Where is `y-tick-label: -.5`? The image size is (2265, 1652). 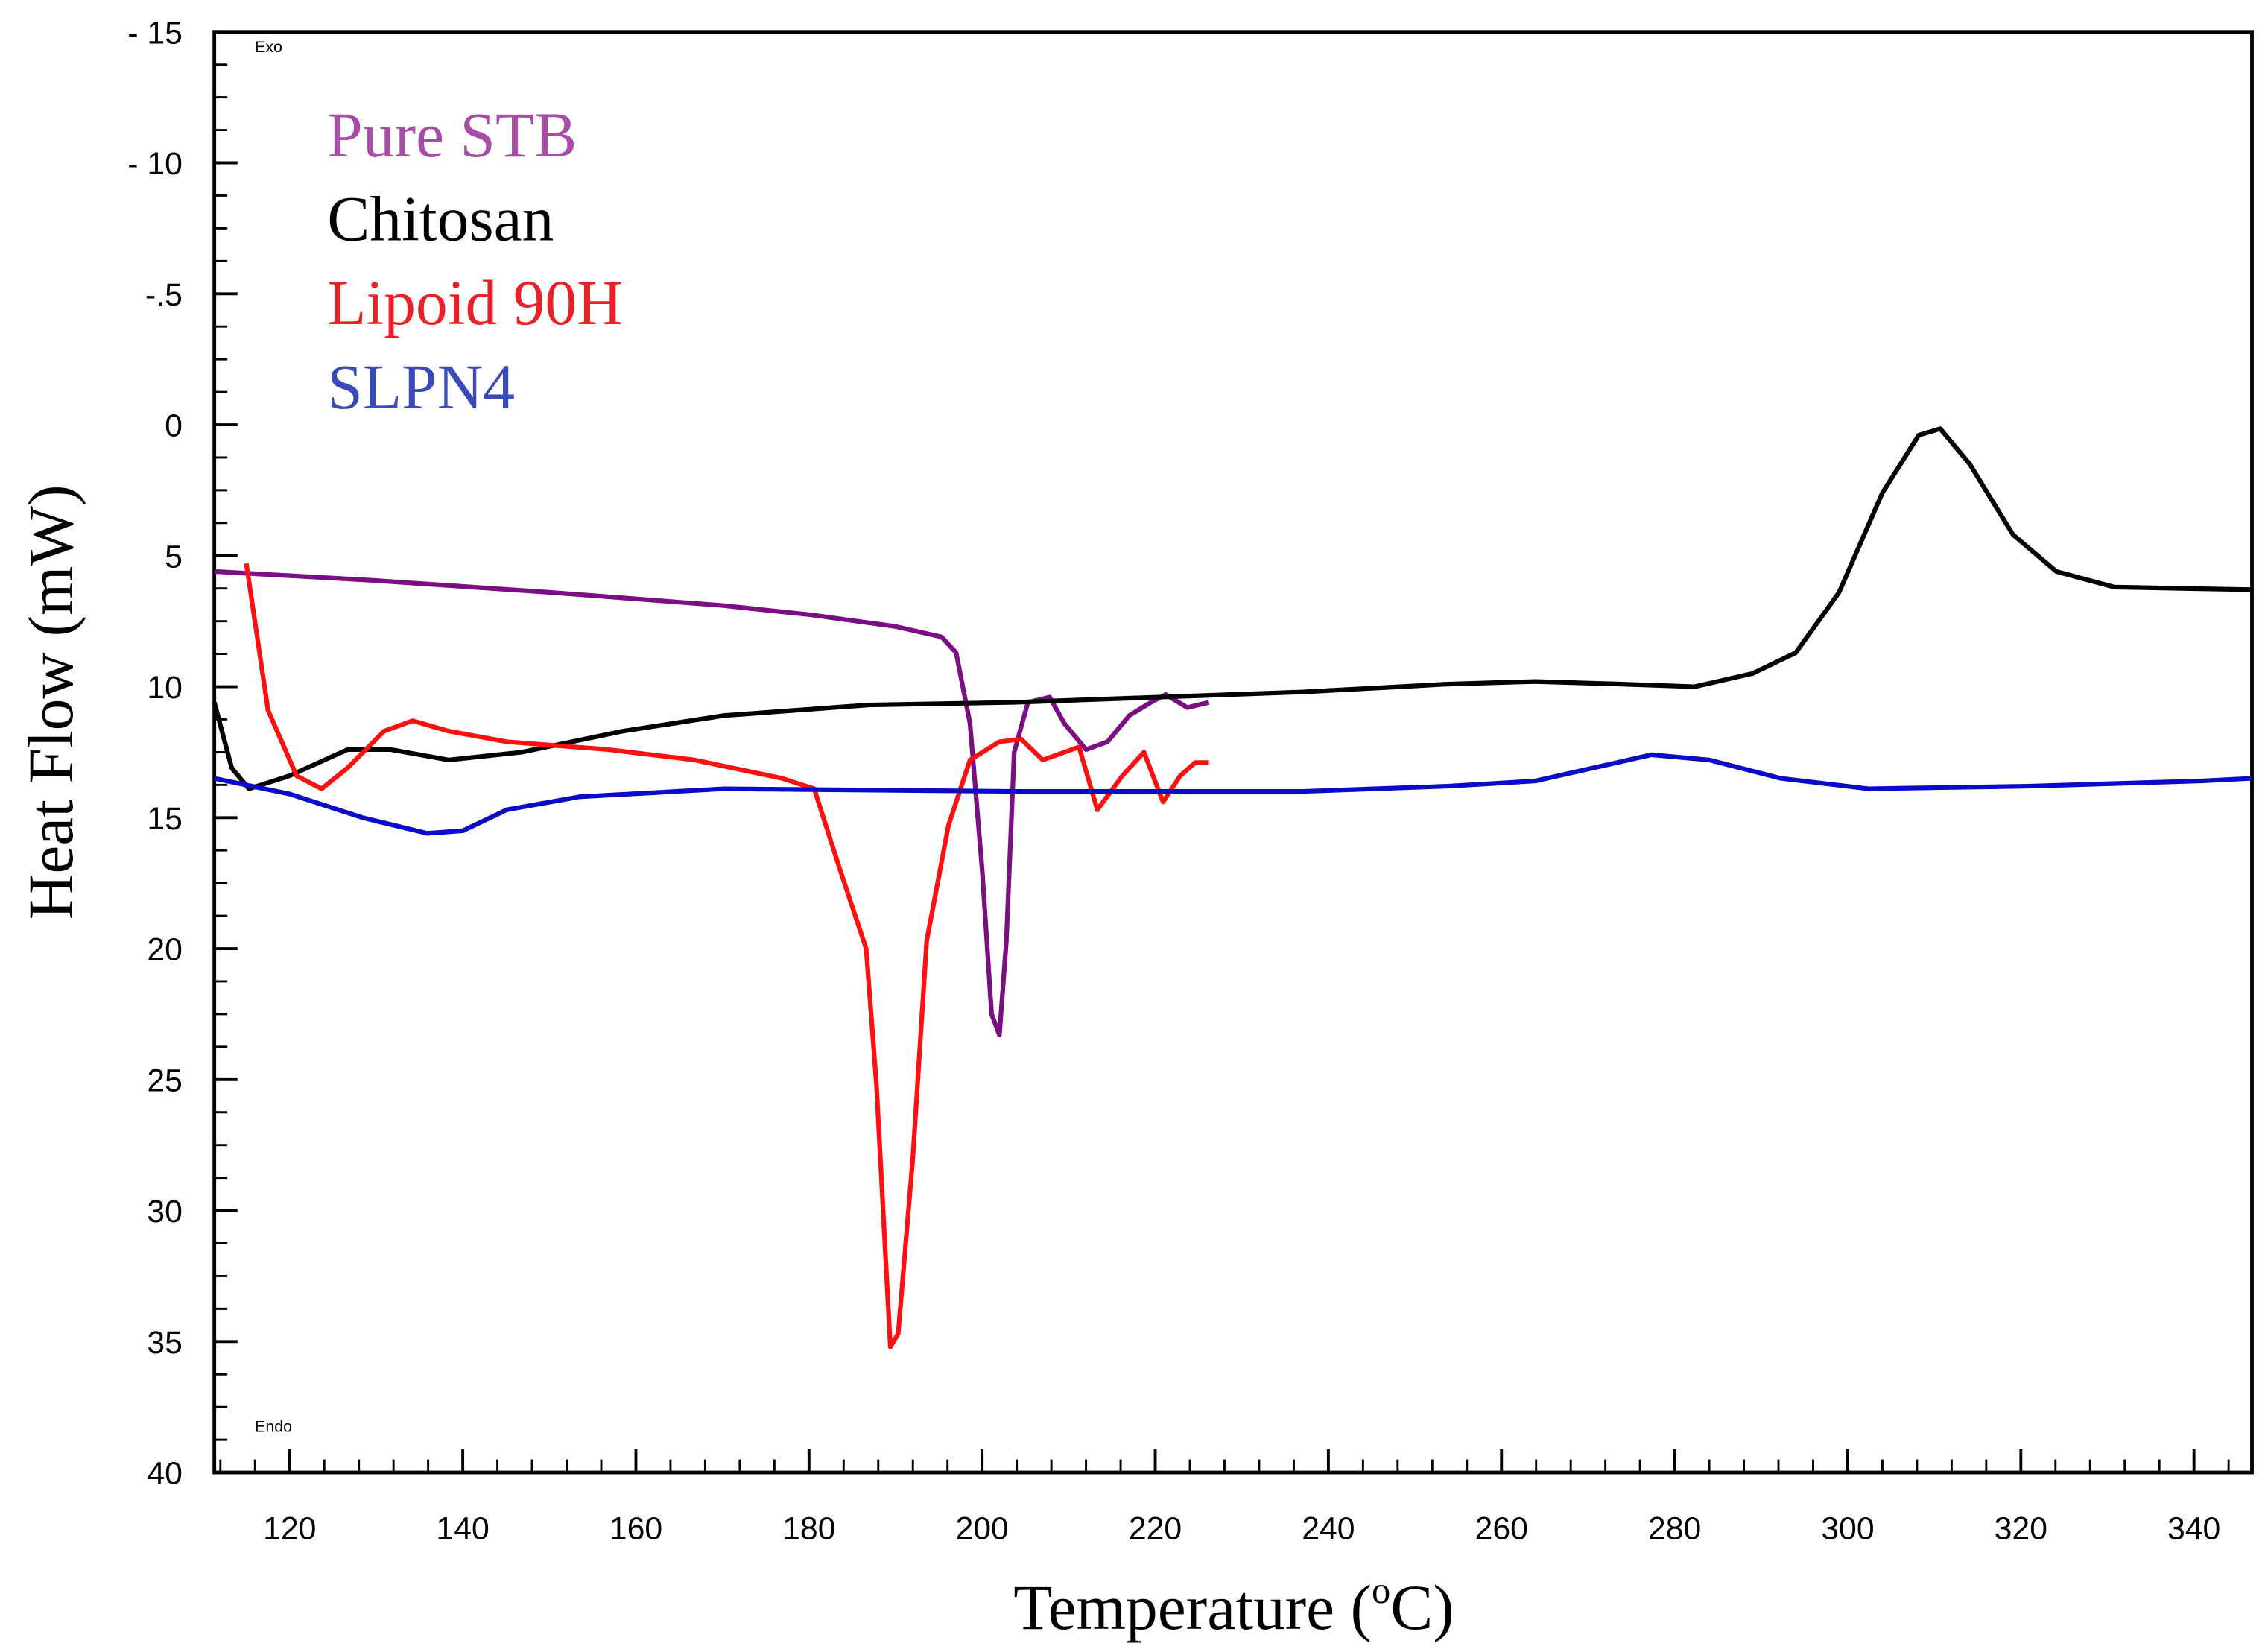 y-tick-label: -.5 is located at coordinates (164, 295).